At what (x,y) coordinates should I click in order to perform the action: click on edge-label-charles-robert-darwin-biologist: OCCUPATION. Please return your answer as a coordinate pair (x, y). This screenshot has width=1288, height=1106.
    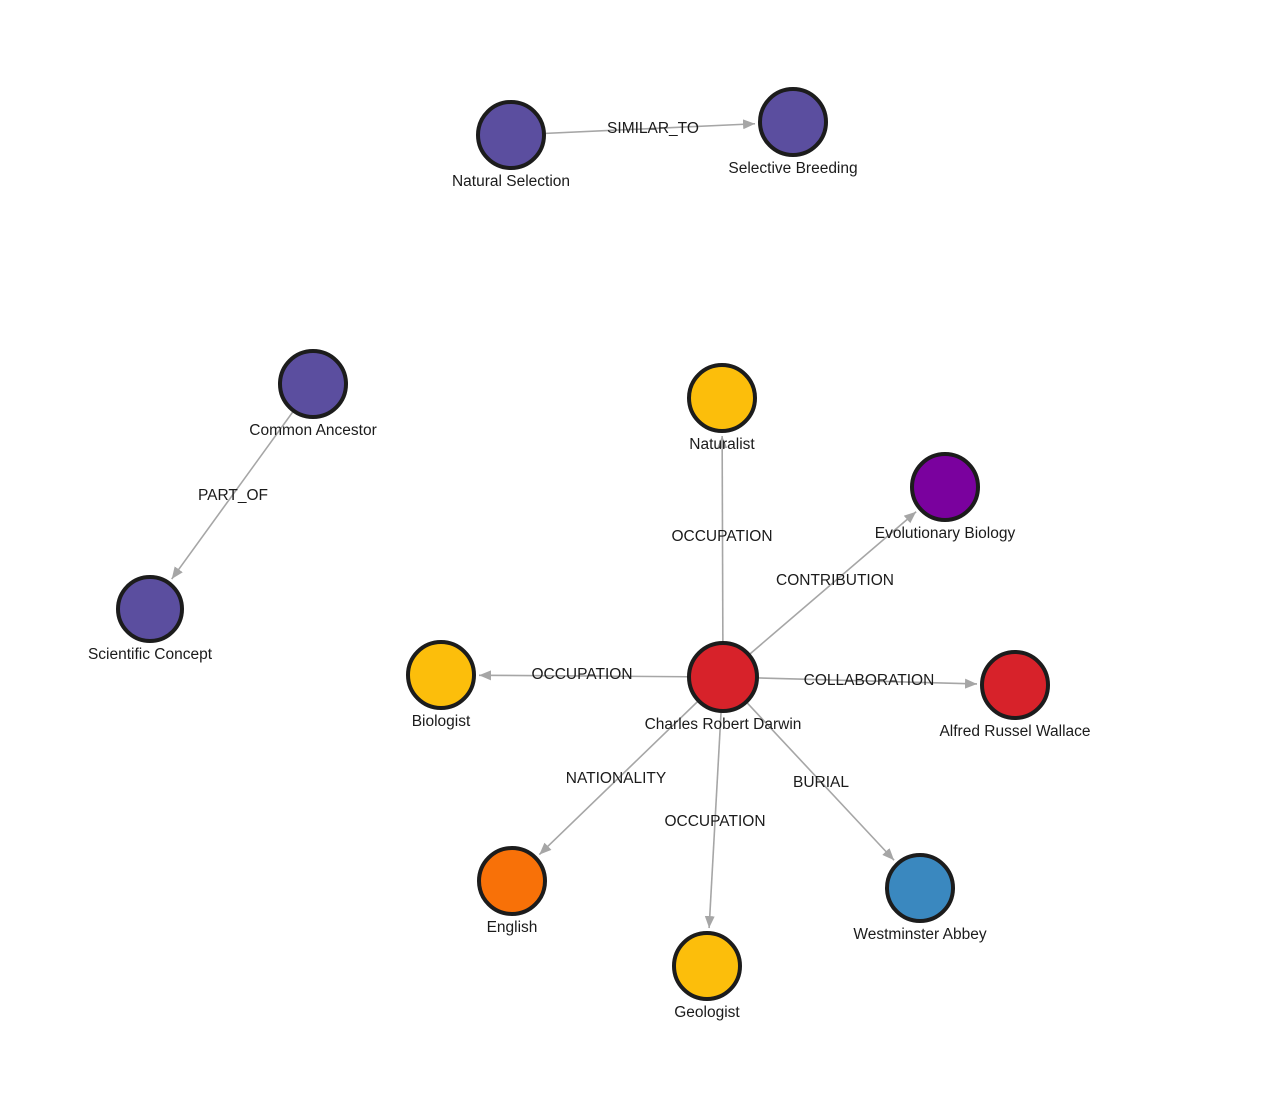
    Looking at the image, I should click on (581, 674).